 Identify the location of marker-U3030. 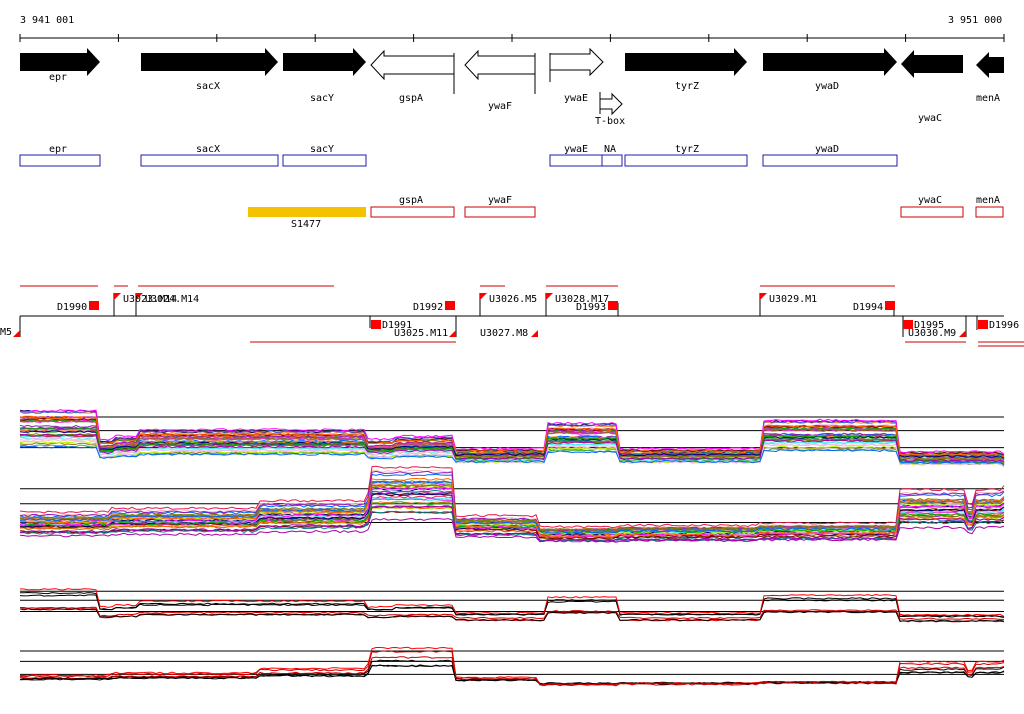
(962, 333).